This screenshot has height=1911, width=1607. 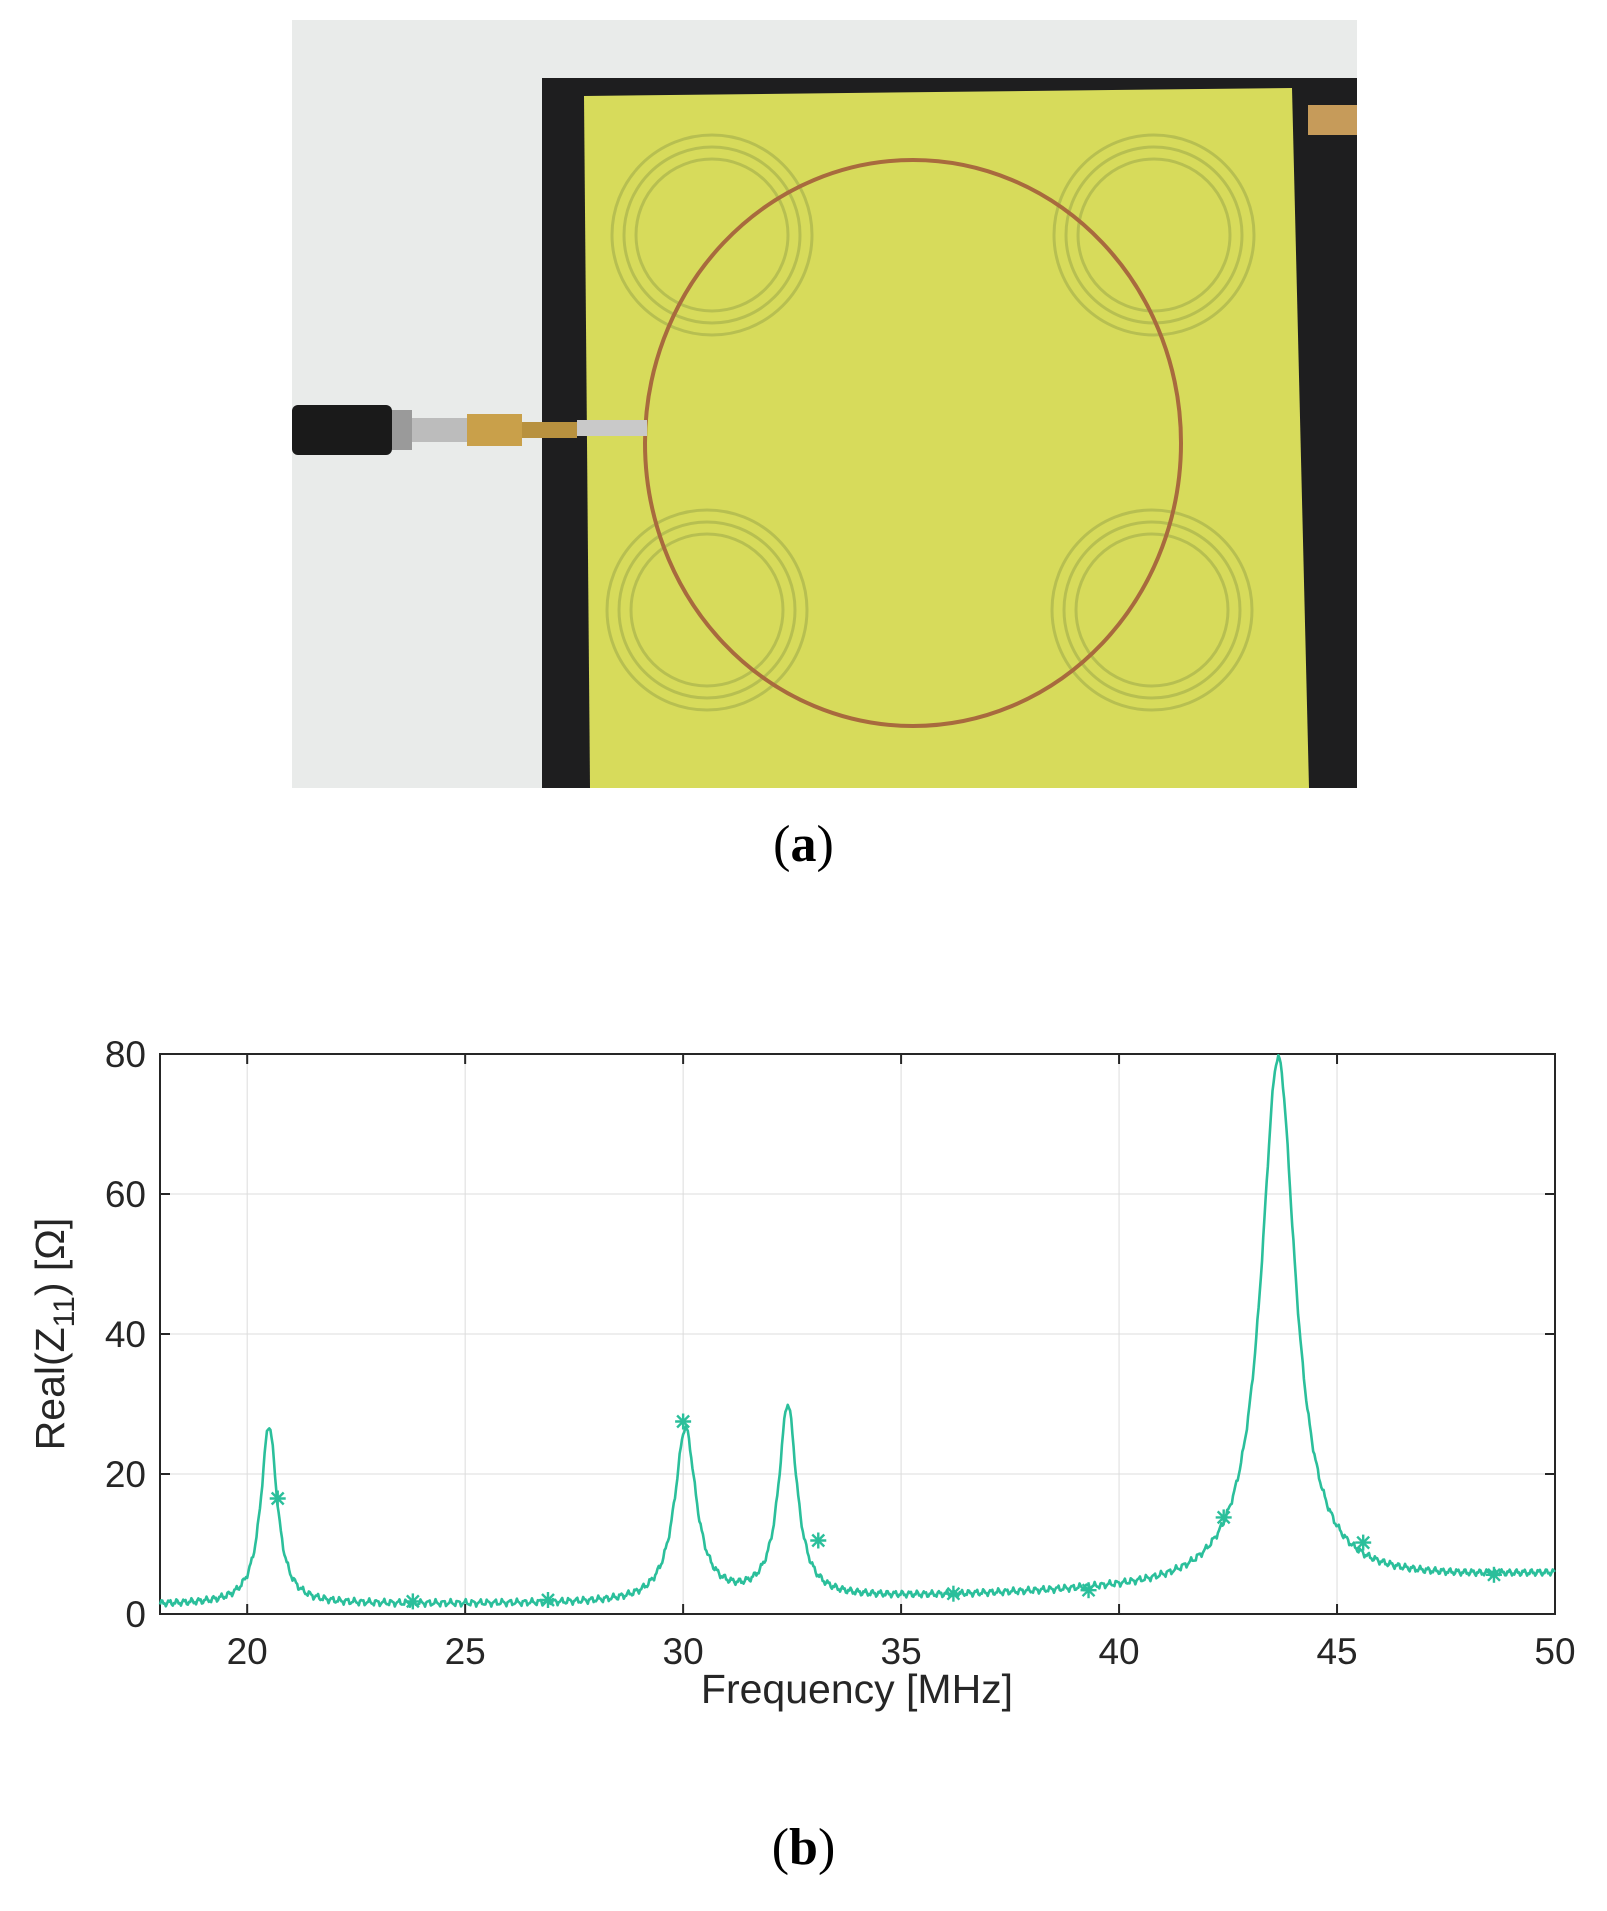 I want to click on series-markers, so click(x=885, y=1511).